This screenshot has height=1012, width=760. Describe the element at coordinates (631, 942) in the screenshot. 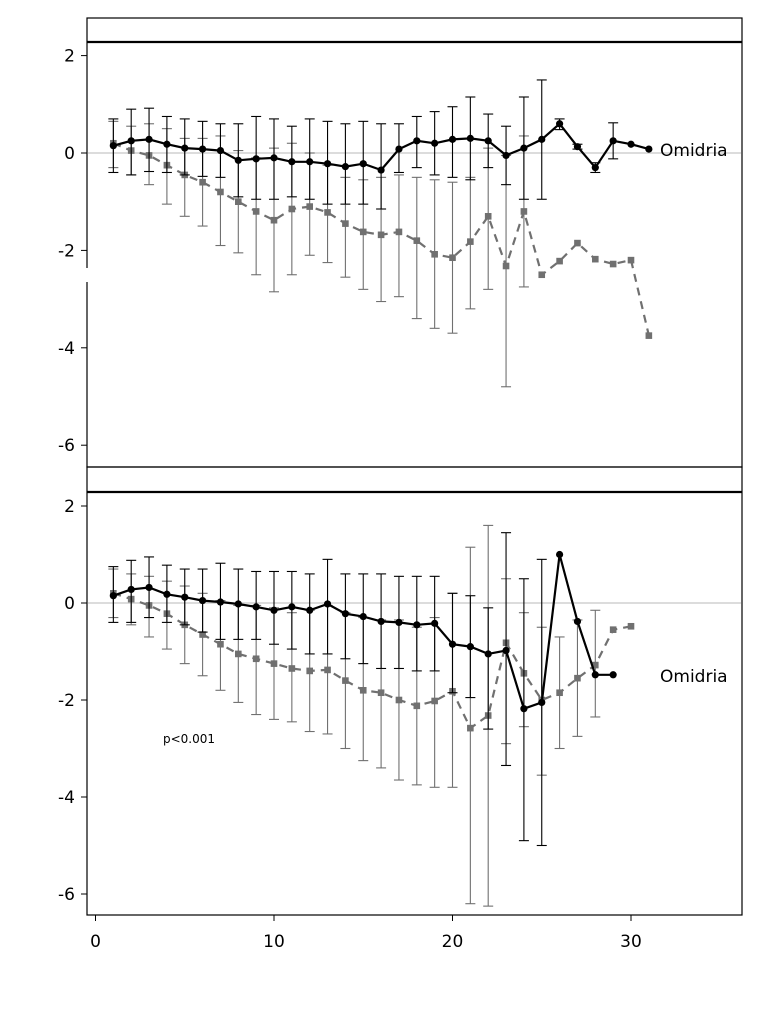

I see `x-tick-label: 30` at that location.